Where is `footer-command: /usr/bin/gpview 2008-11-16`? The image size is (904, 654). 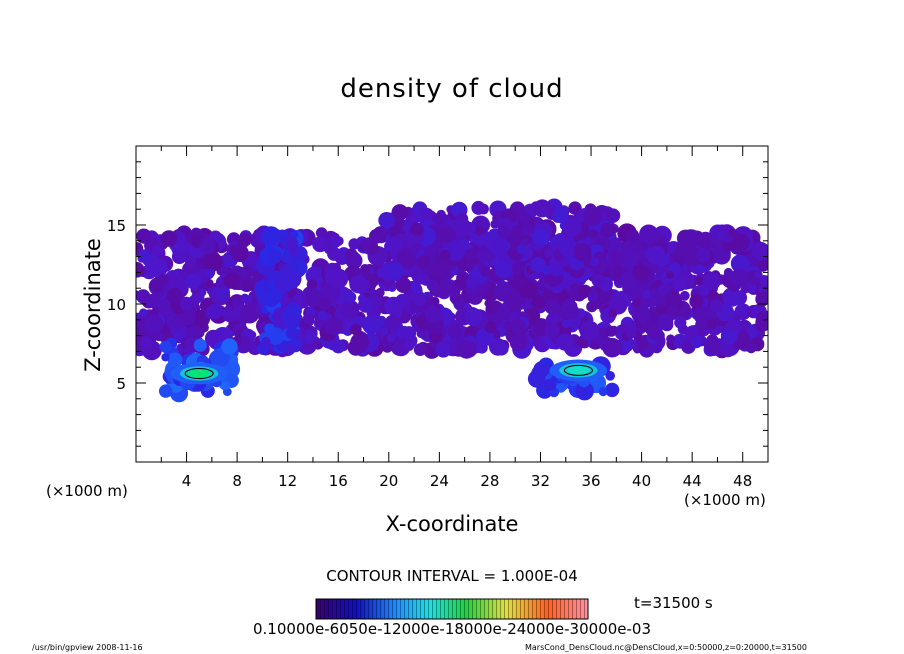 footer-command: /usr/bin/gpview 2008-11-16 is located at coordinates (87, 647).